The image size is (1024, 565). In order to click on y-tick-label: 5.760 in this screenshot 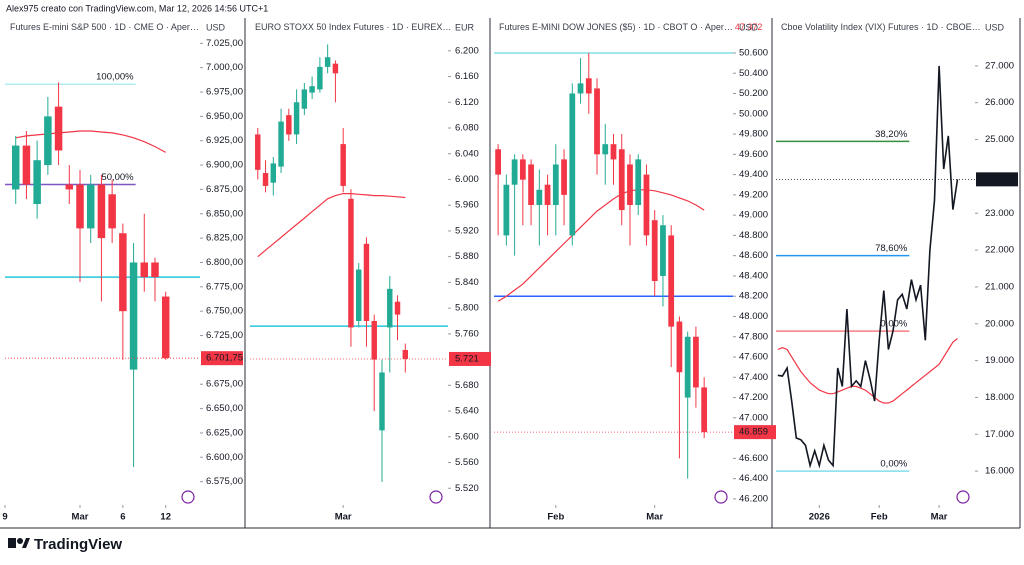, I will do `click(467, 333)`.